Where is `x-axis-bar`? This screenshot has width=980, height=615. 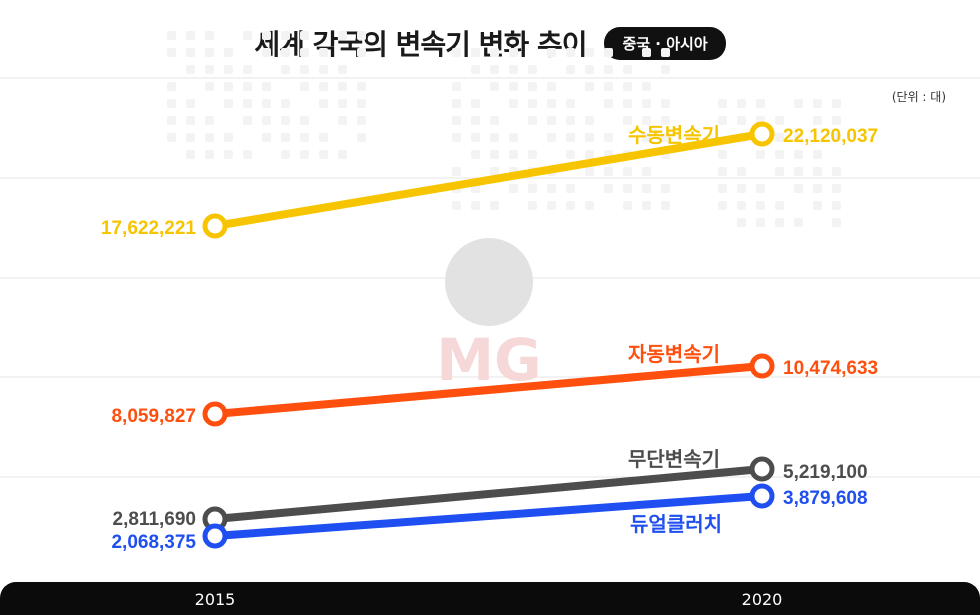
x-axis-bar is located at coordinates (490, 598).